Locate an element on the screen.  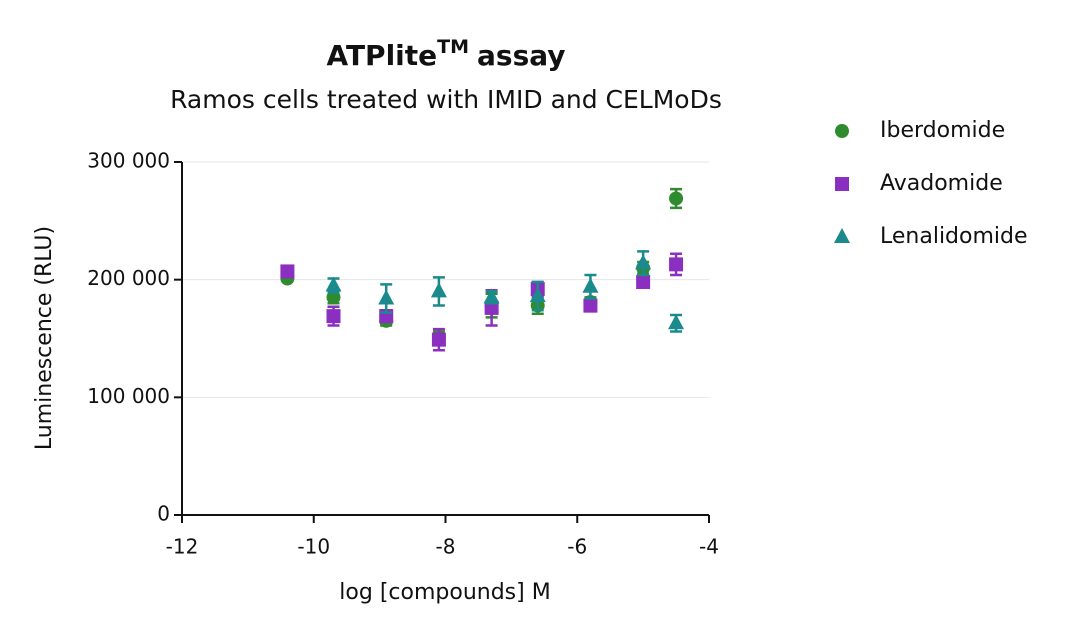
legend-label: Iberdomide is located at coordinates (942, 130).